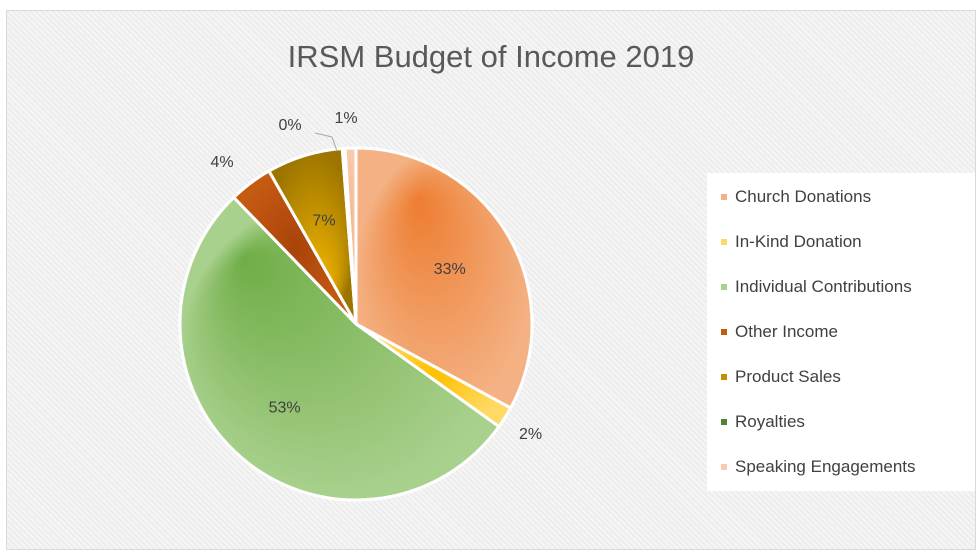  I want to click on legend-label: Individual Contributions, so click(823, 286).